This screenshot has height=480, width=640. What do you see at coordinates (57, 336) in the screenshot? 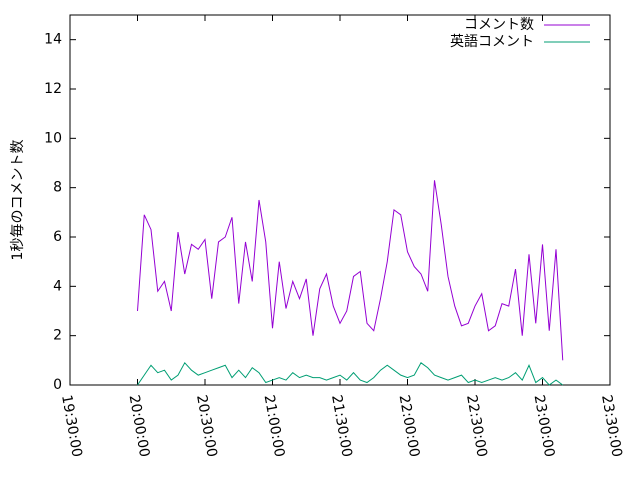
I see `y-tick-label: 2` at bounding box center [57, 336].